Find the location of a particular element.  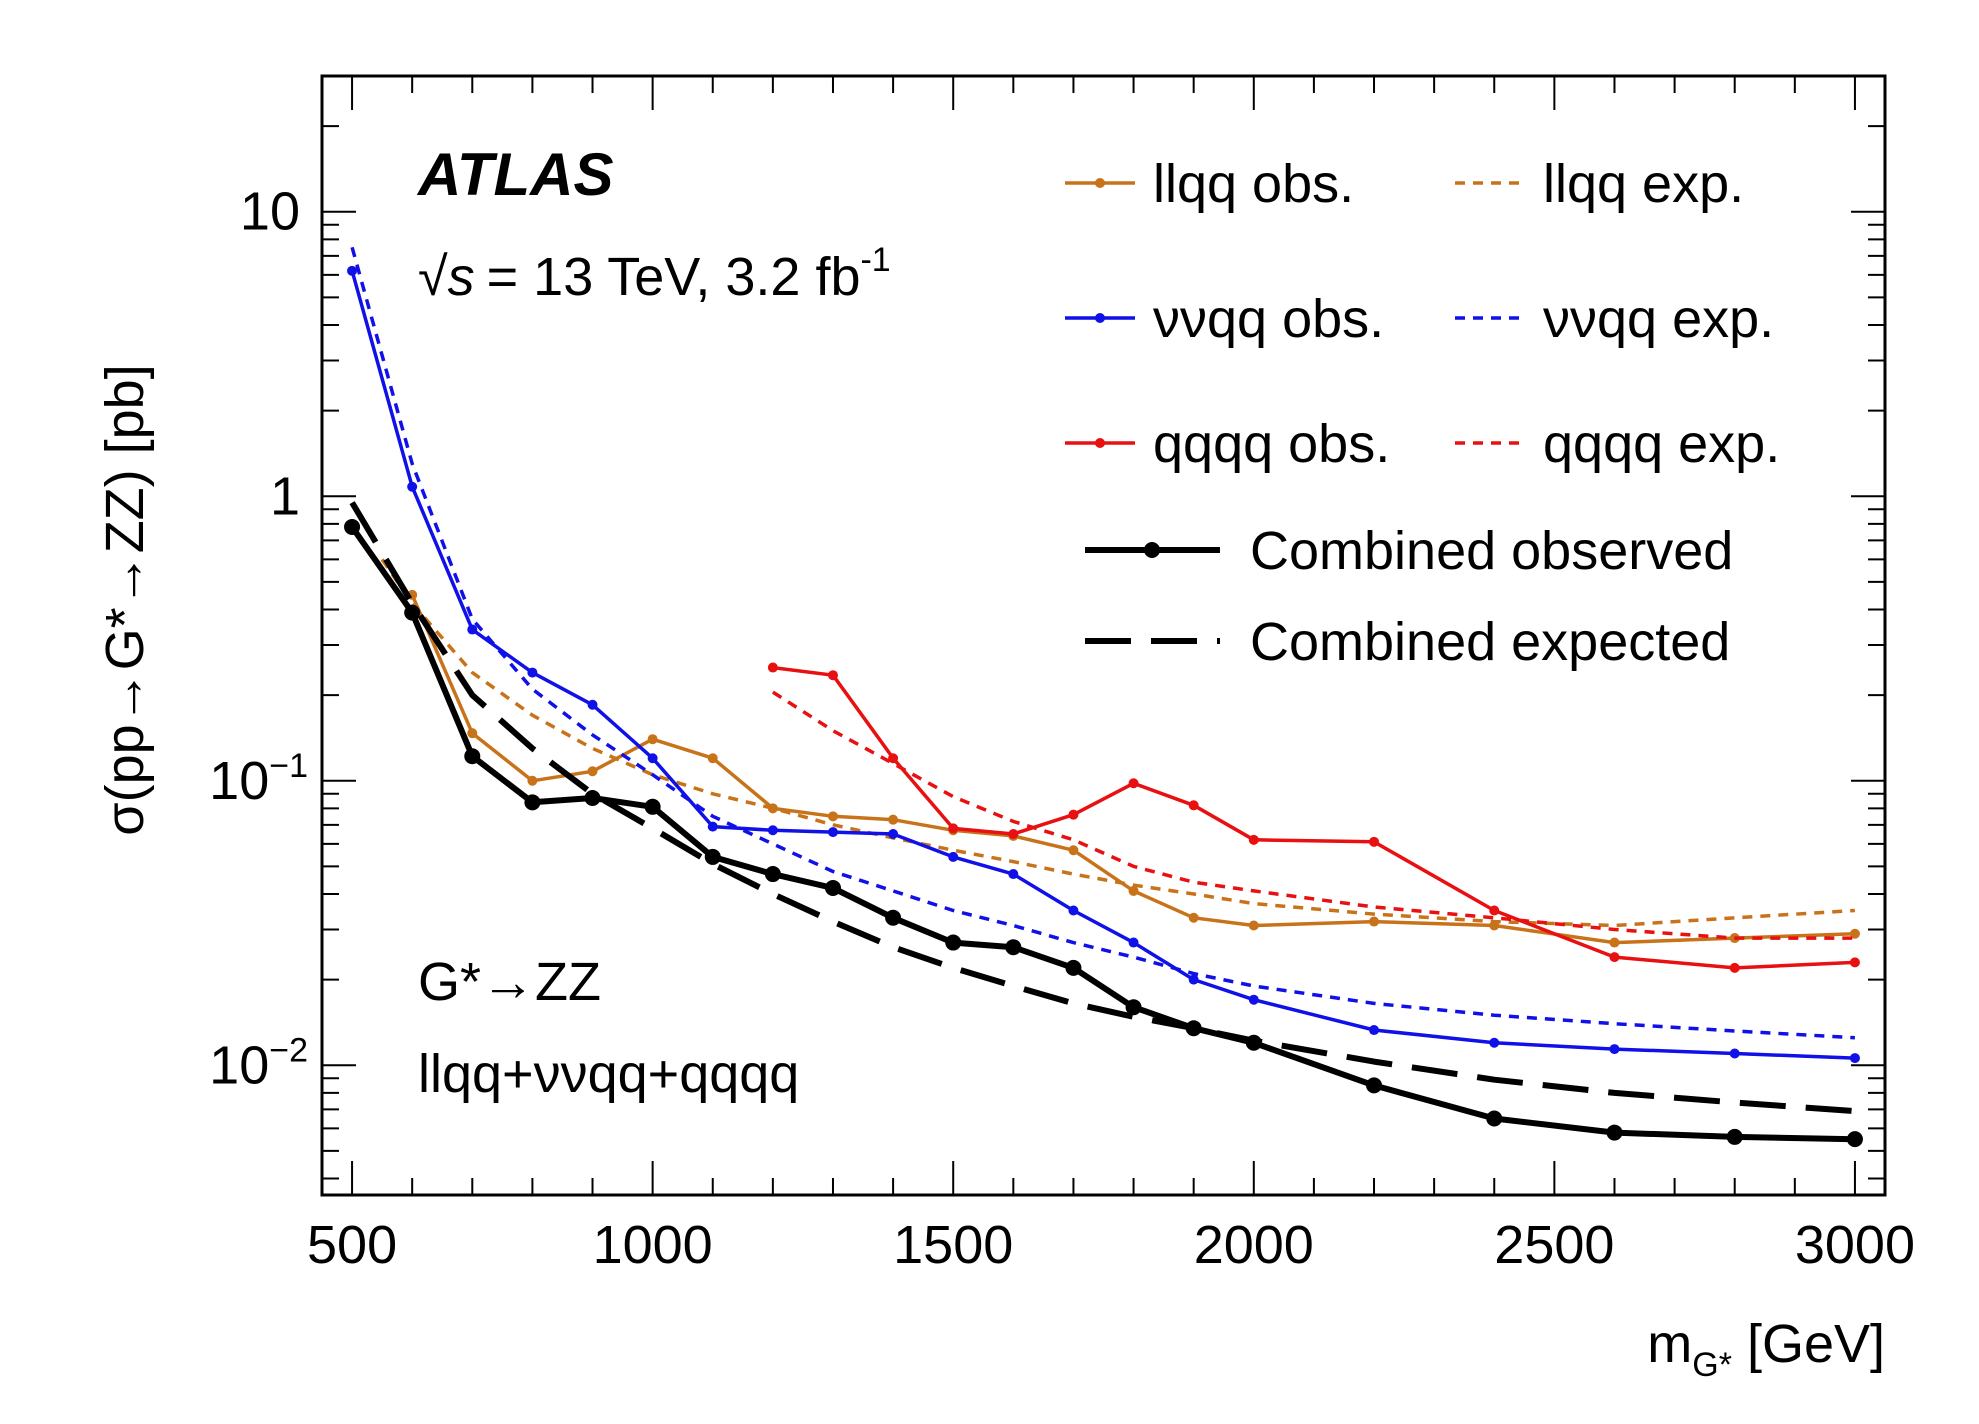

legend-label: ννqq obs. is located at coordinates (1268, 319).